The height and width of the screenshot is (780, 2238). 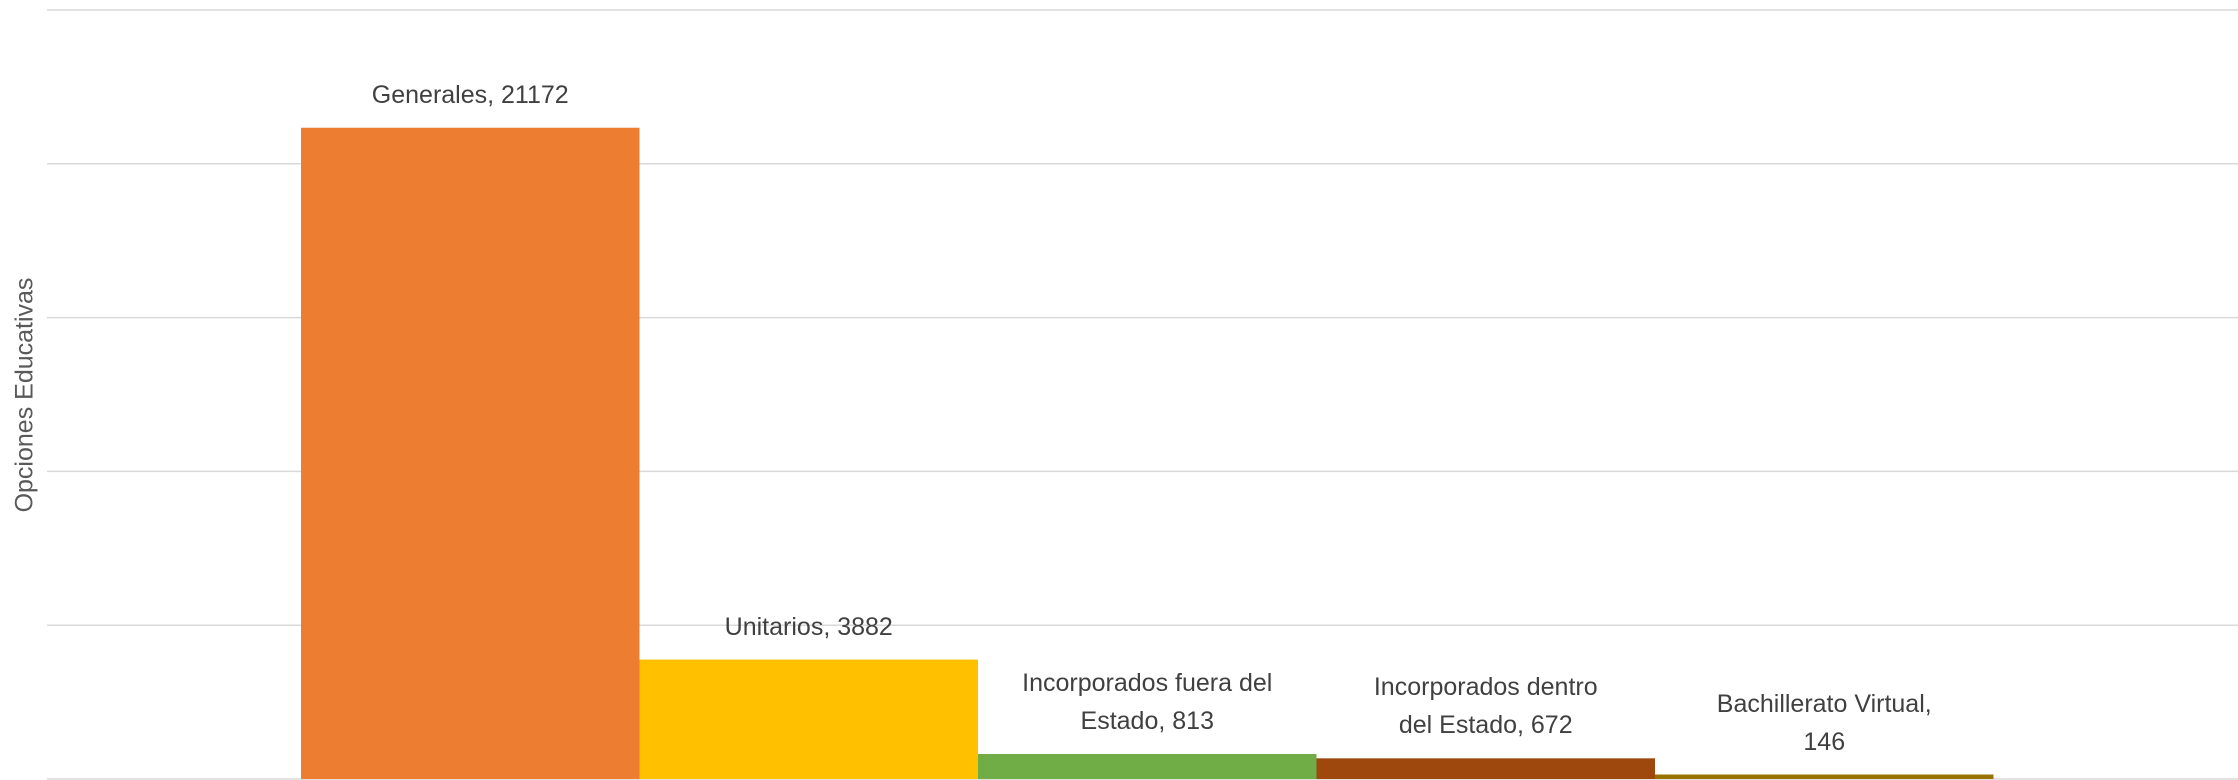 I want to click on data-label: Incorporados fuera del Estado, 813, so click(x=1147, y=702).